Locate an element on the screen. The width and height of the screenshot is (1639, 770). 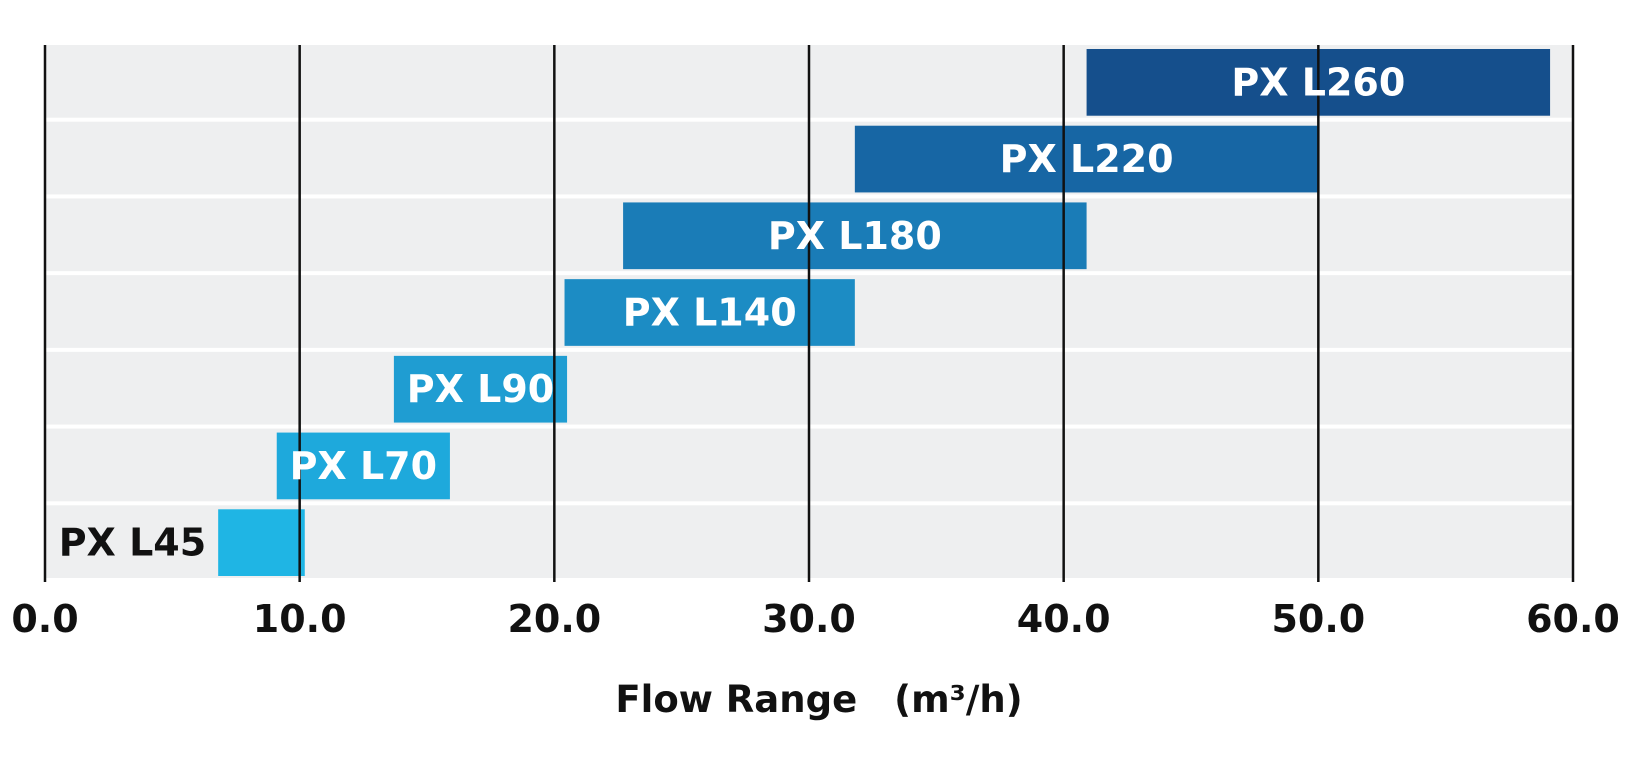
bar-label: PX L260 is located at coordinates (1318, 82).